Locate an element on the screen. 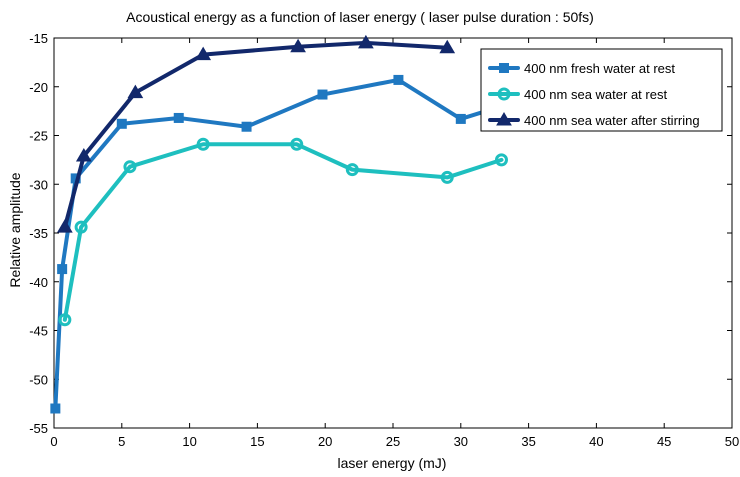 This screenshot has height=477, width=740. legend-entry: 400 nm fresh water at rest is located at coordinates (581, 68).